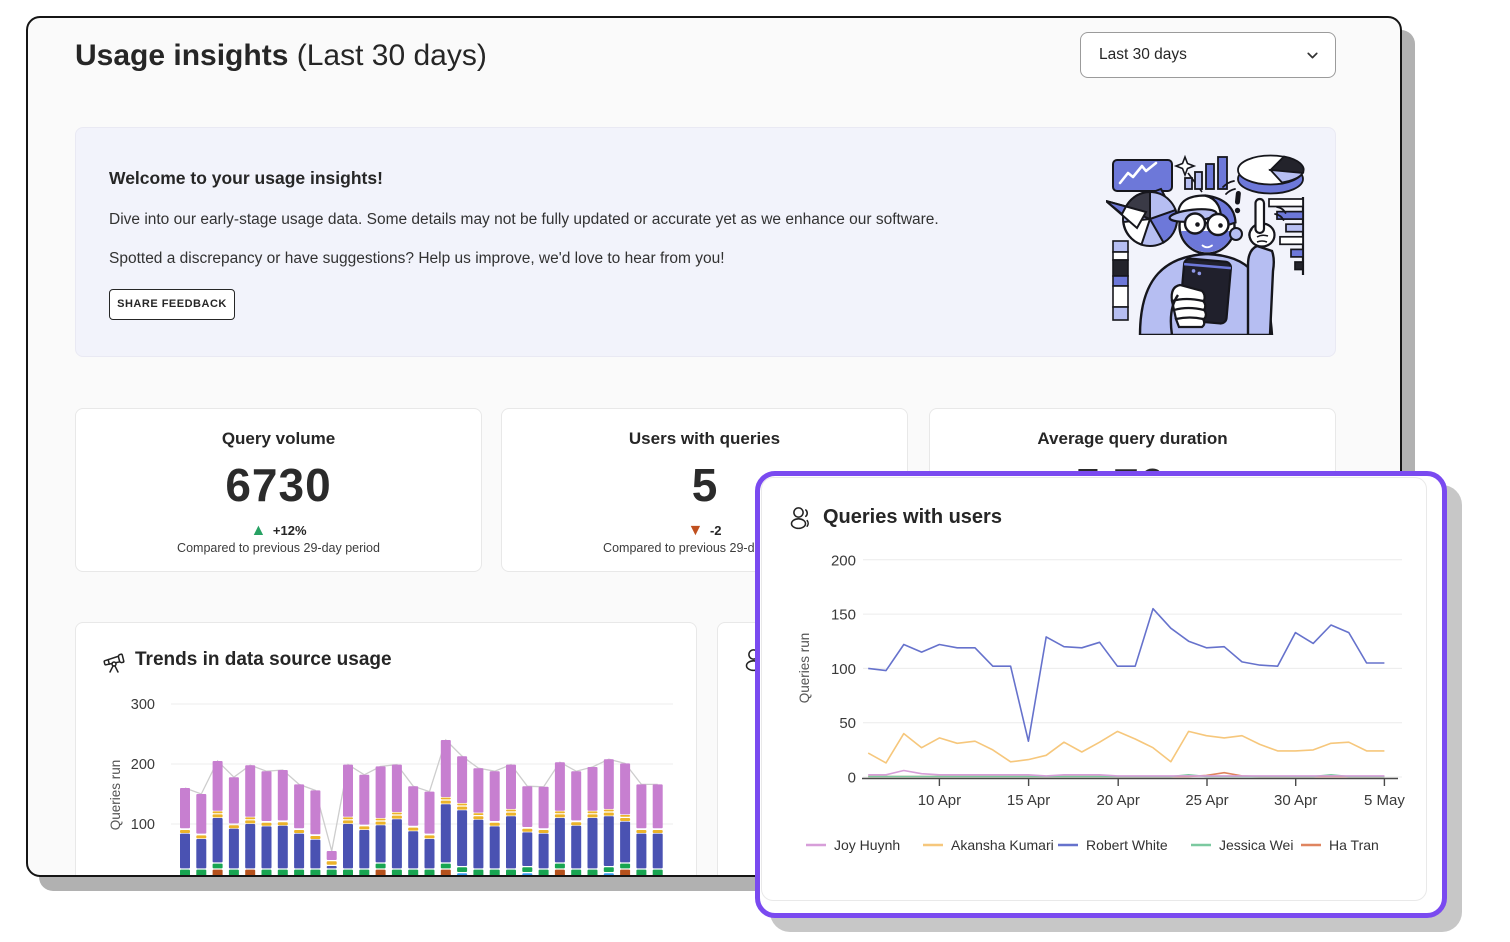 The height and width of the screenshot is (942, 1510). I want to click on svg-text: 5 May, so click(1384, 800).